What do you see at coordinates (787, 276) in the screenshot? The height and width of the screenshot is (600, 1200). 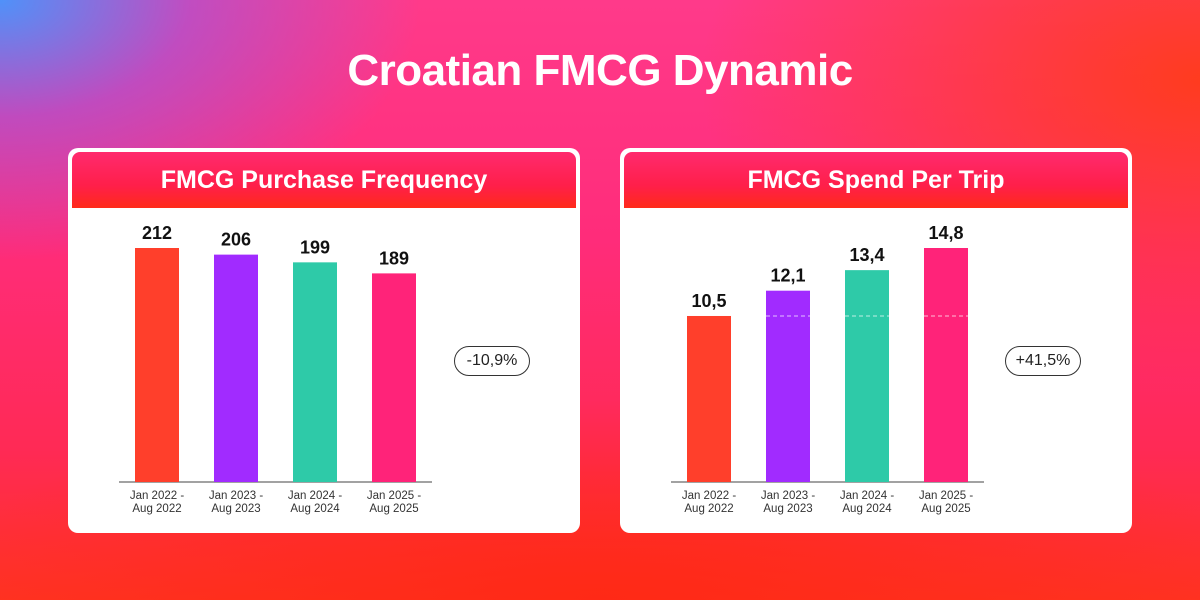 I see `data-label: 12,1` at bounding box center [787, 276].